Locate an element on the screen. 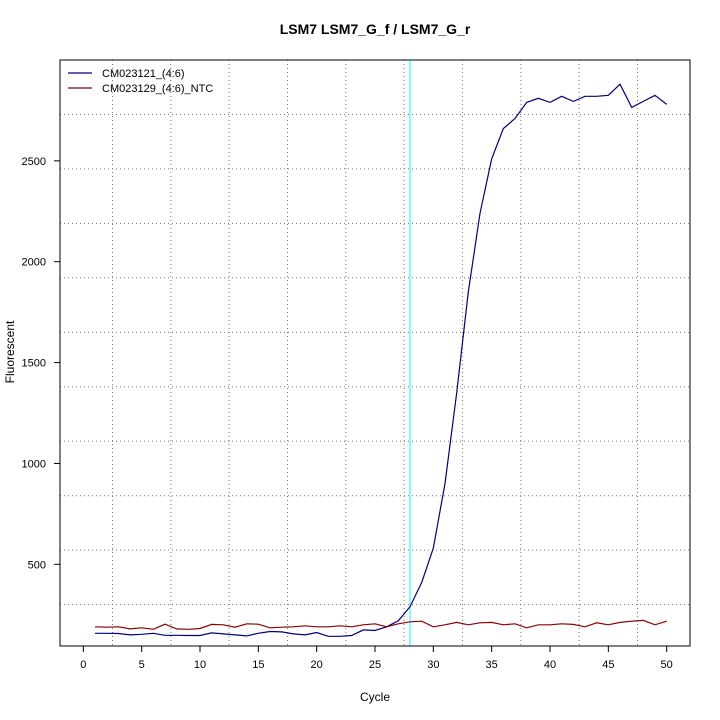 The height and width of the screenshot is (720, 720). x-tick-label: 50 is located at coordinates (667, 665).